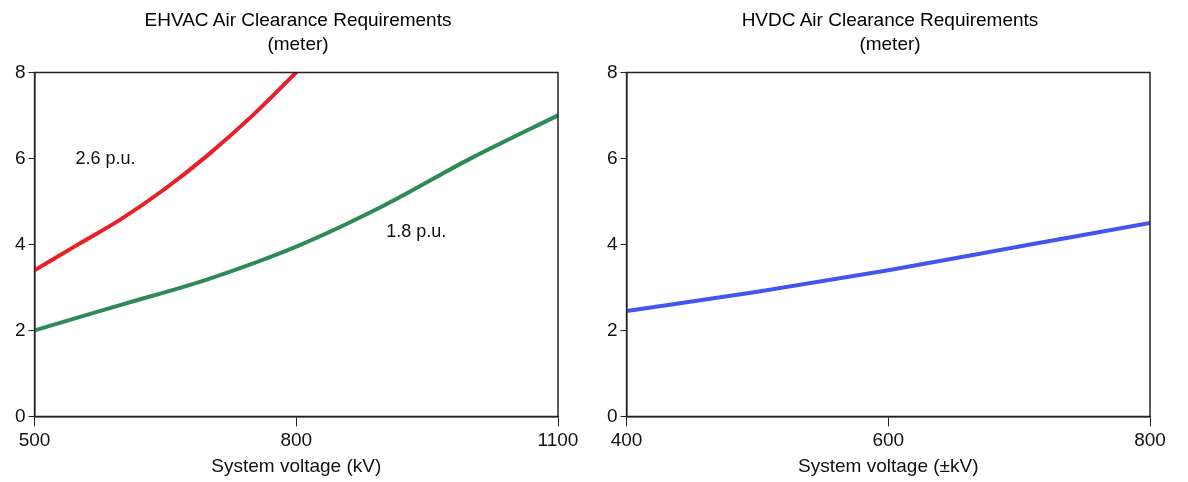  Describe the element at coordinates (558, 440) in the screenshot. I see `x-tick-label: 1100` at that location.